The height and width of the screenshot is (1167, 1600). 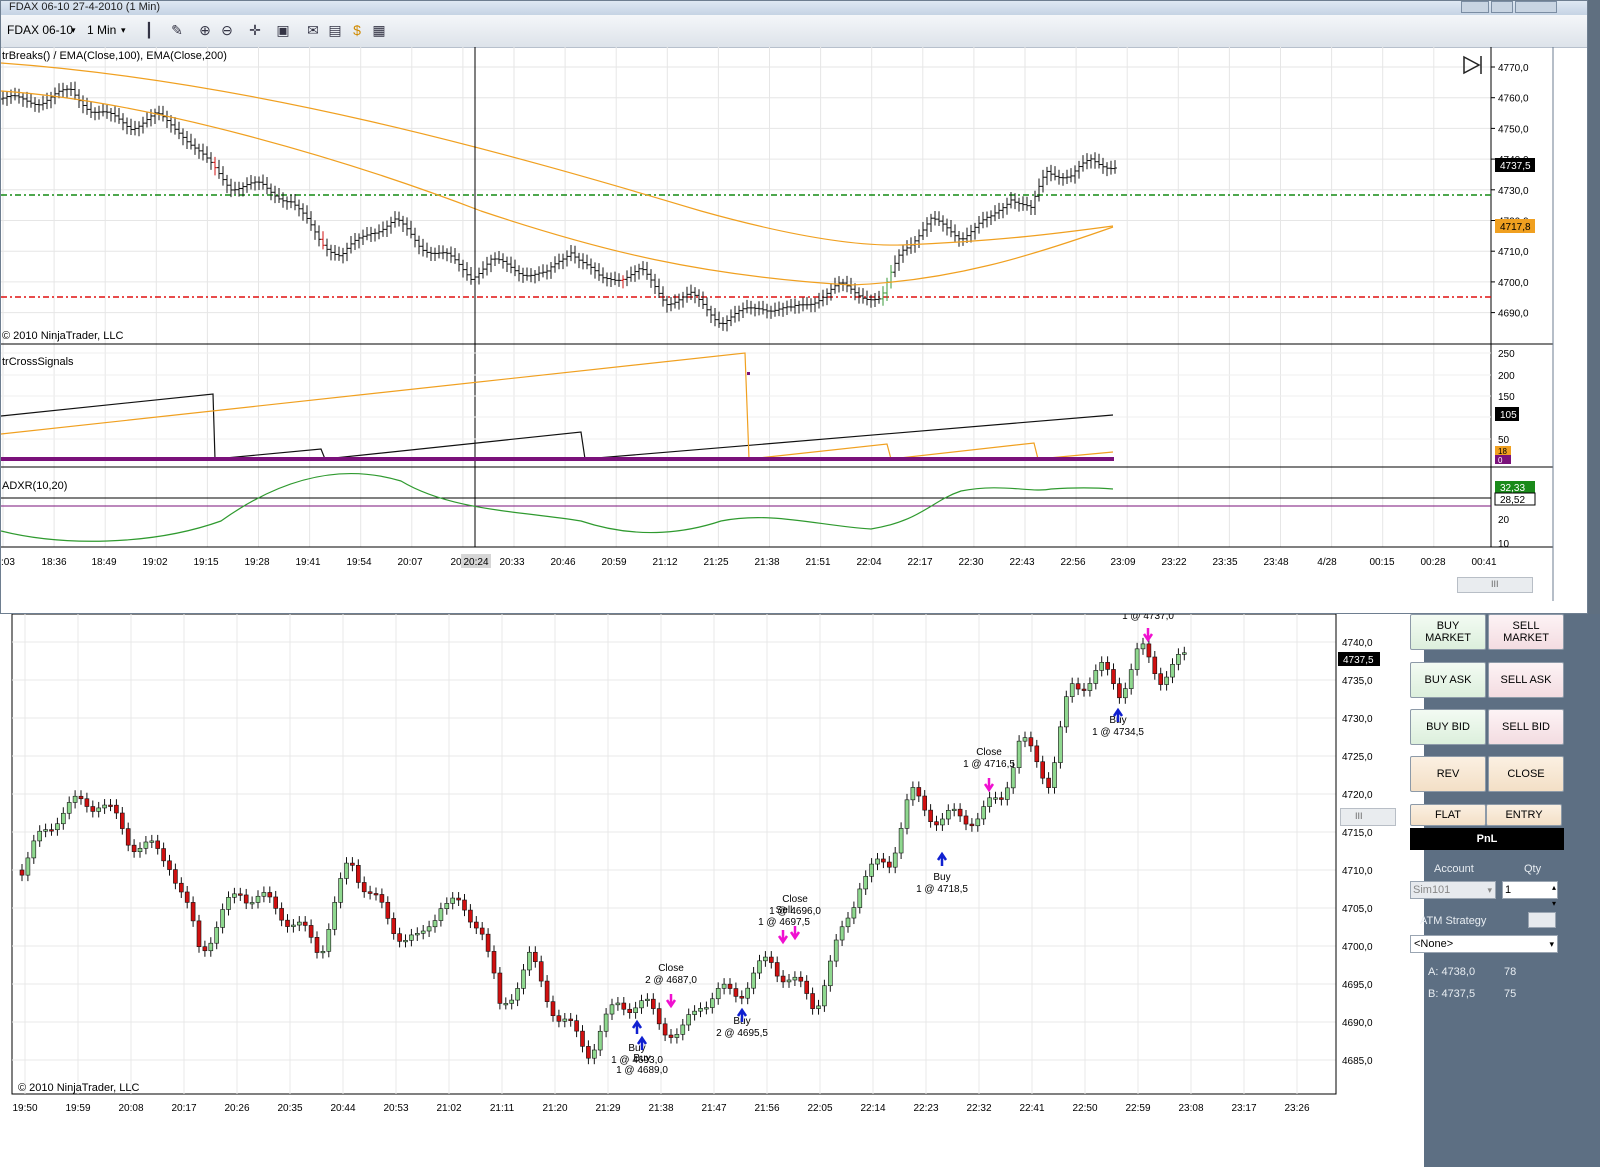 What do you see at coordinates (1448, 632) in the screenshot?
I see `buy-market-button: BUY MARKET` at bounding box center [1448, 632].